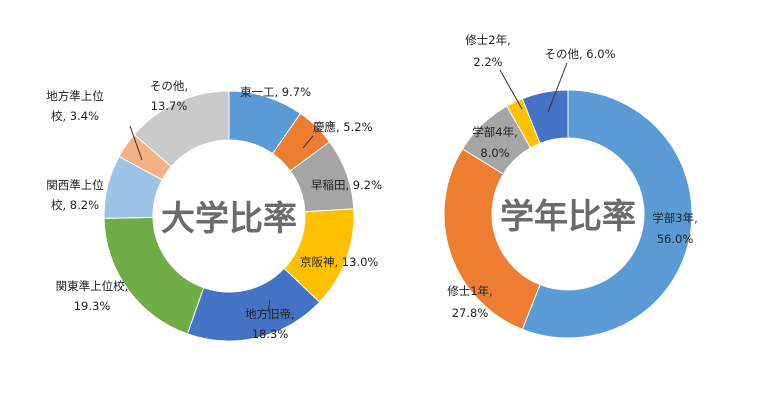  I want to click on leader-line-keio, so click(308, 142).